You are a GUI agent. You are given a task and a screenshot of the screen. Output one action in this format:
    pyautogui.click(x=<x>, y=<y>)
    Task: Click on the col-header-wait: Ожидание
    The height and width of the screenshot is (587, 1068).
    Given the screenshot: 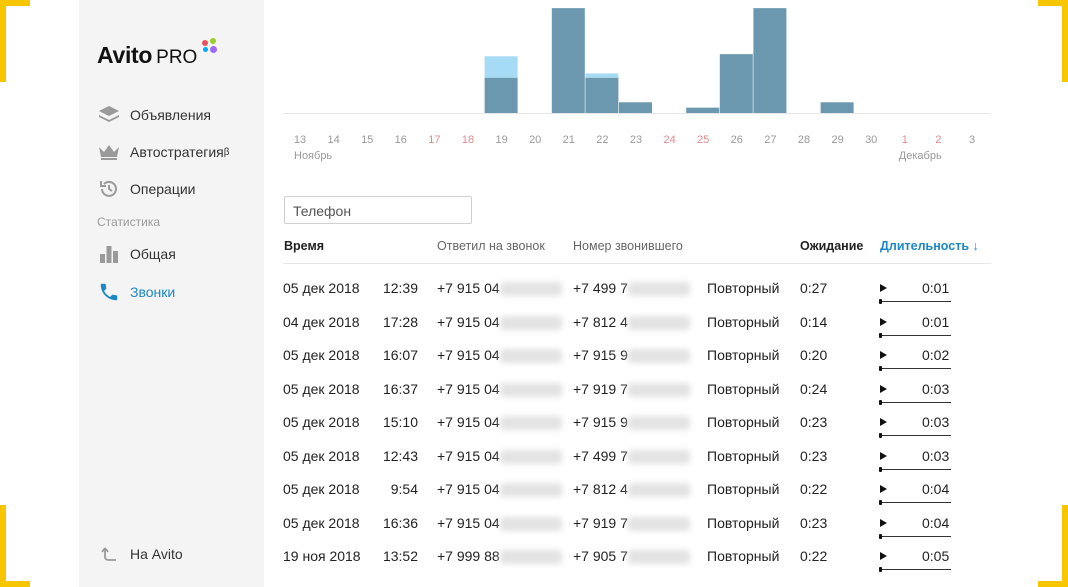 What is the action you would take?
    pyautogui.click(x=832, y=246)
    